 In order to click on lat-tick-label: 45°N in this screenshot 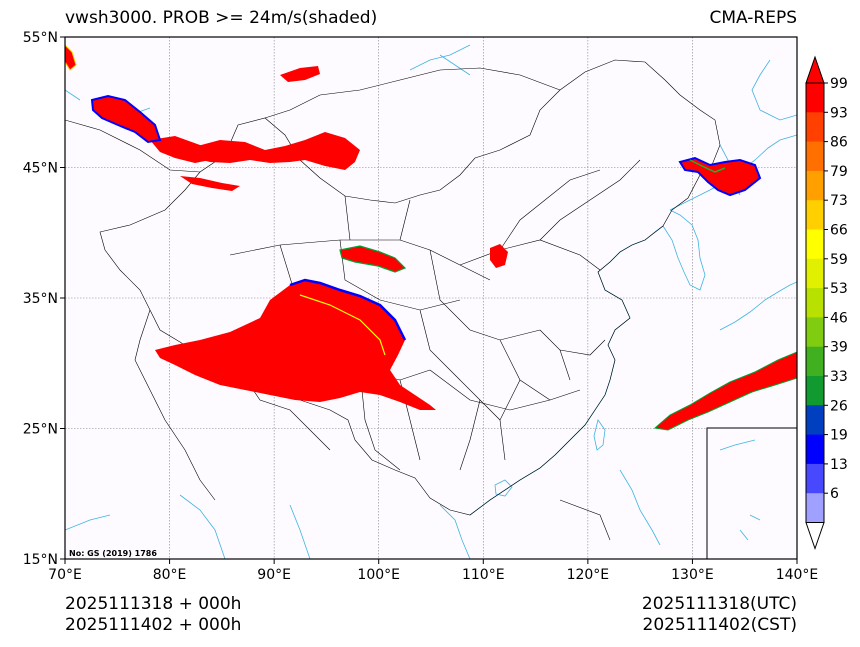, I will do `click(40, 169)`.